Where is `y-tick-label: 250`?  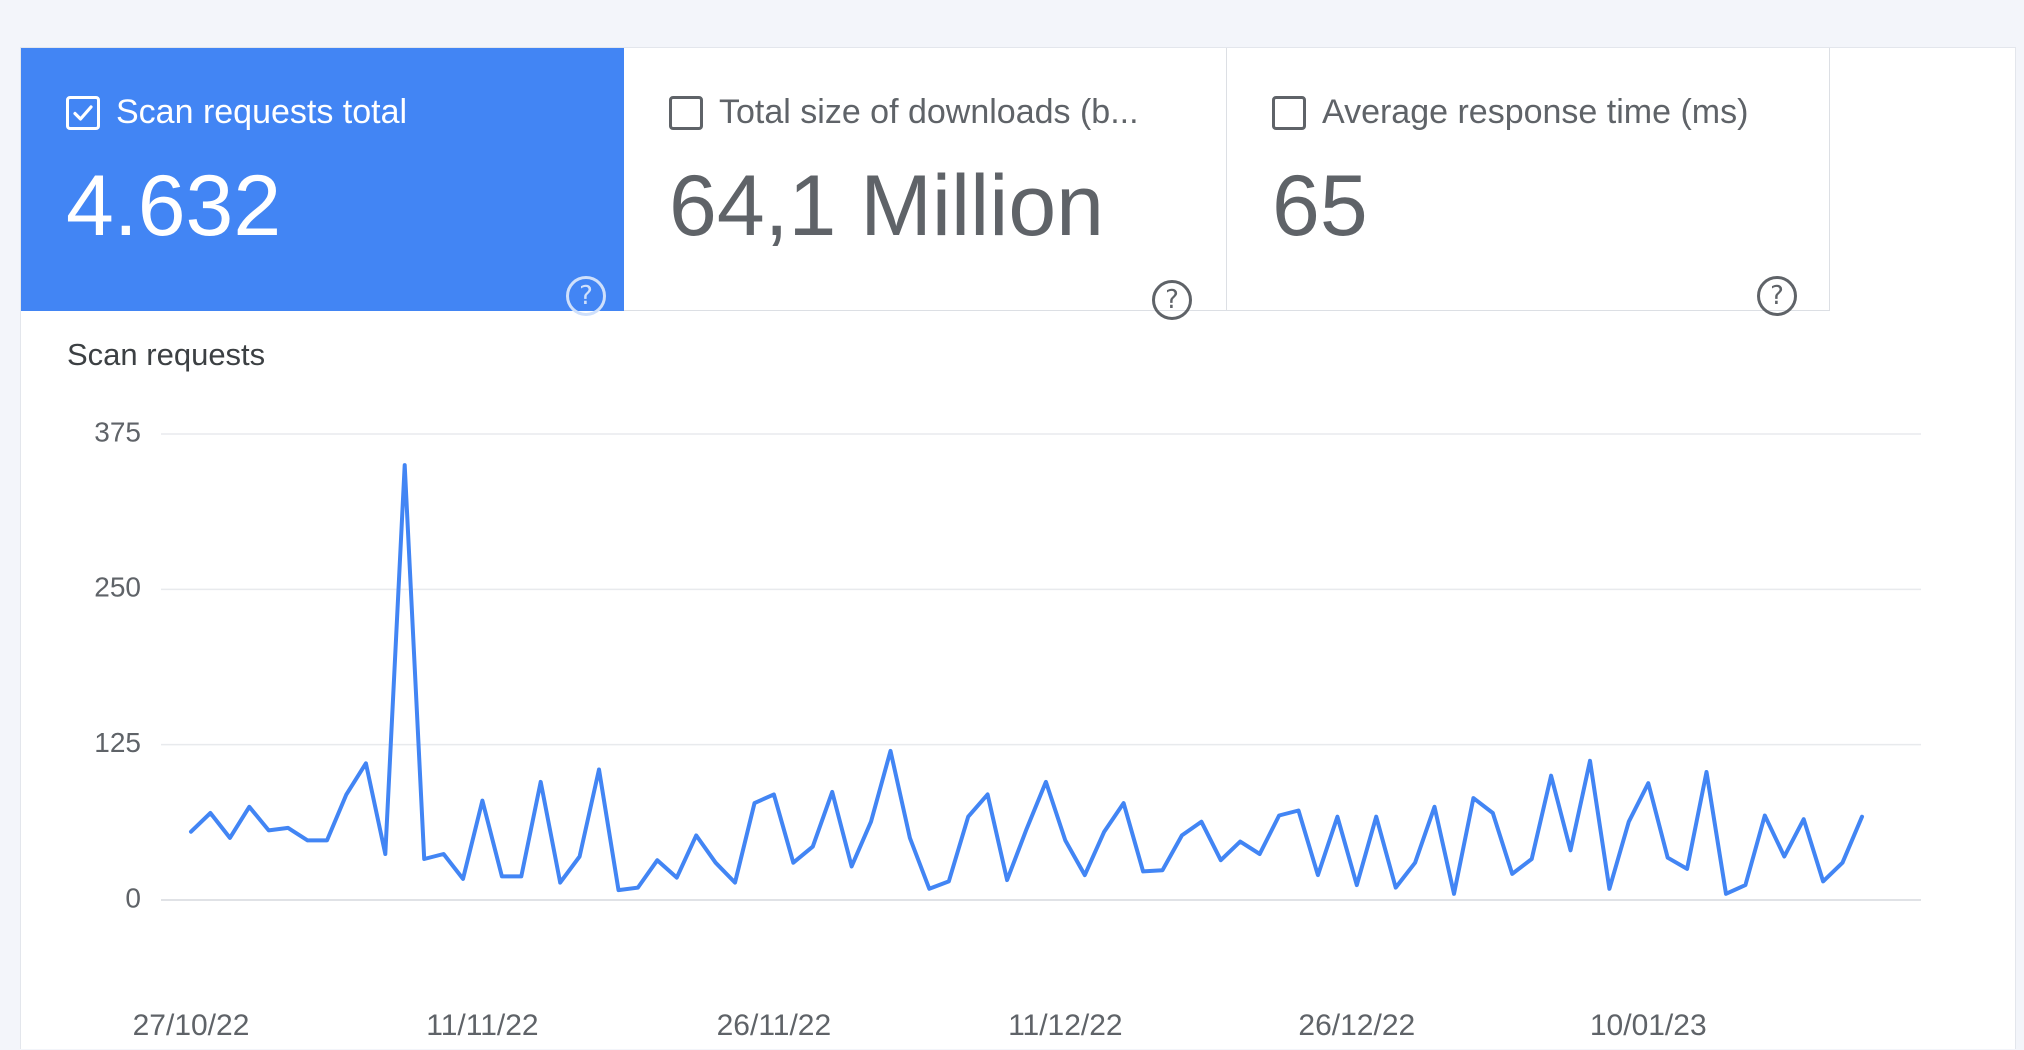
y-tick-label: 250 is located at coordinates (117, 587).